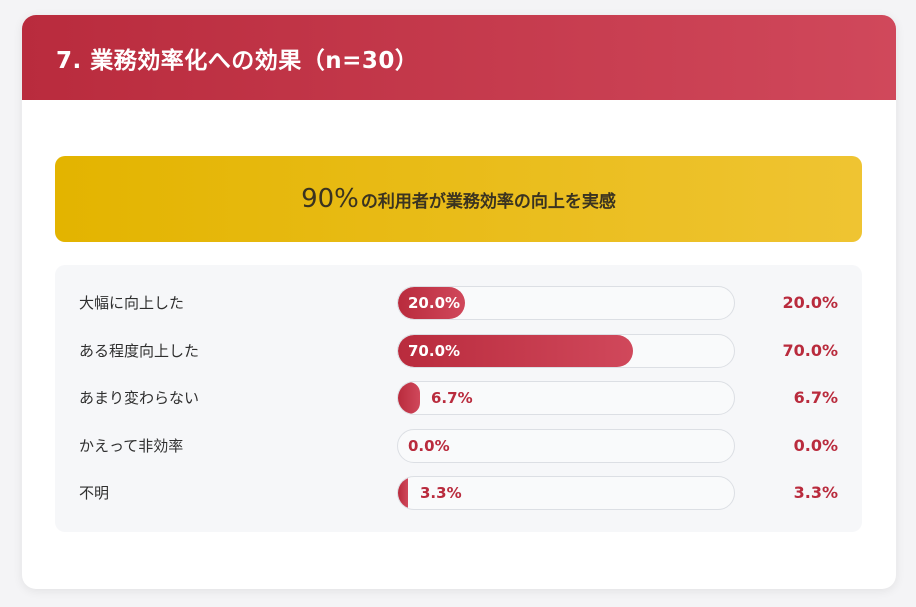 This screenshot has height=607, width=916. I want to click on bar-value-label: 6.7%, so click(452, 398).